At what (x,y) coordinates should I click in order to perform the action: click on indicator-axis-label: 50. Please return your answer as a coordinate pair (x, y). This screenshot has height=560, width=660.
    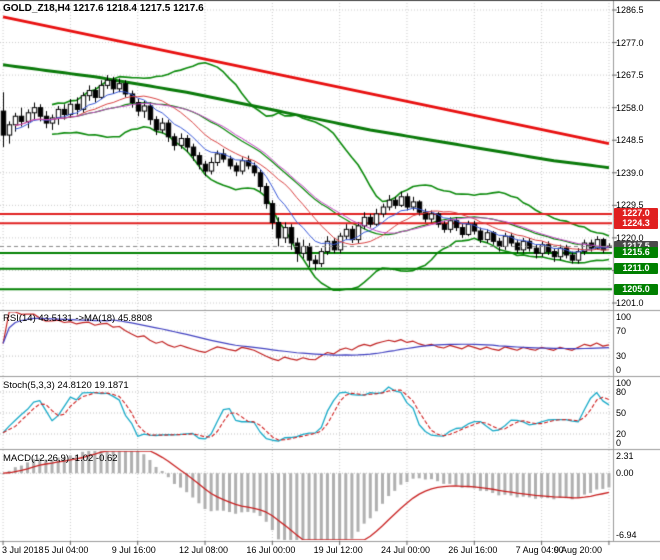
    Looking at the image, I should click on (621, 413).